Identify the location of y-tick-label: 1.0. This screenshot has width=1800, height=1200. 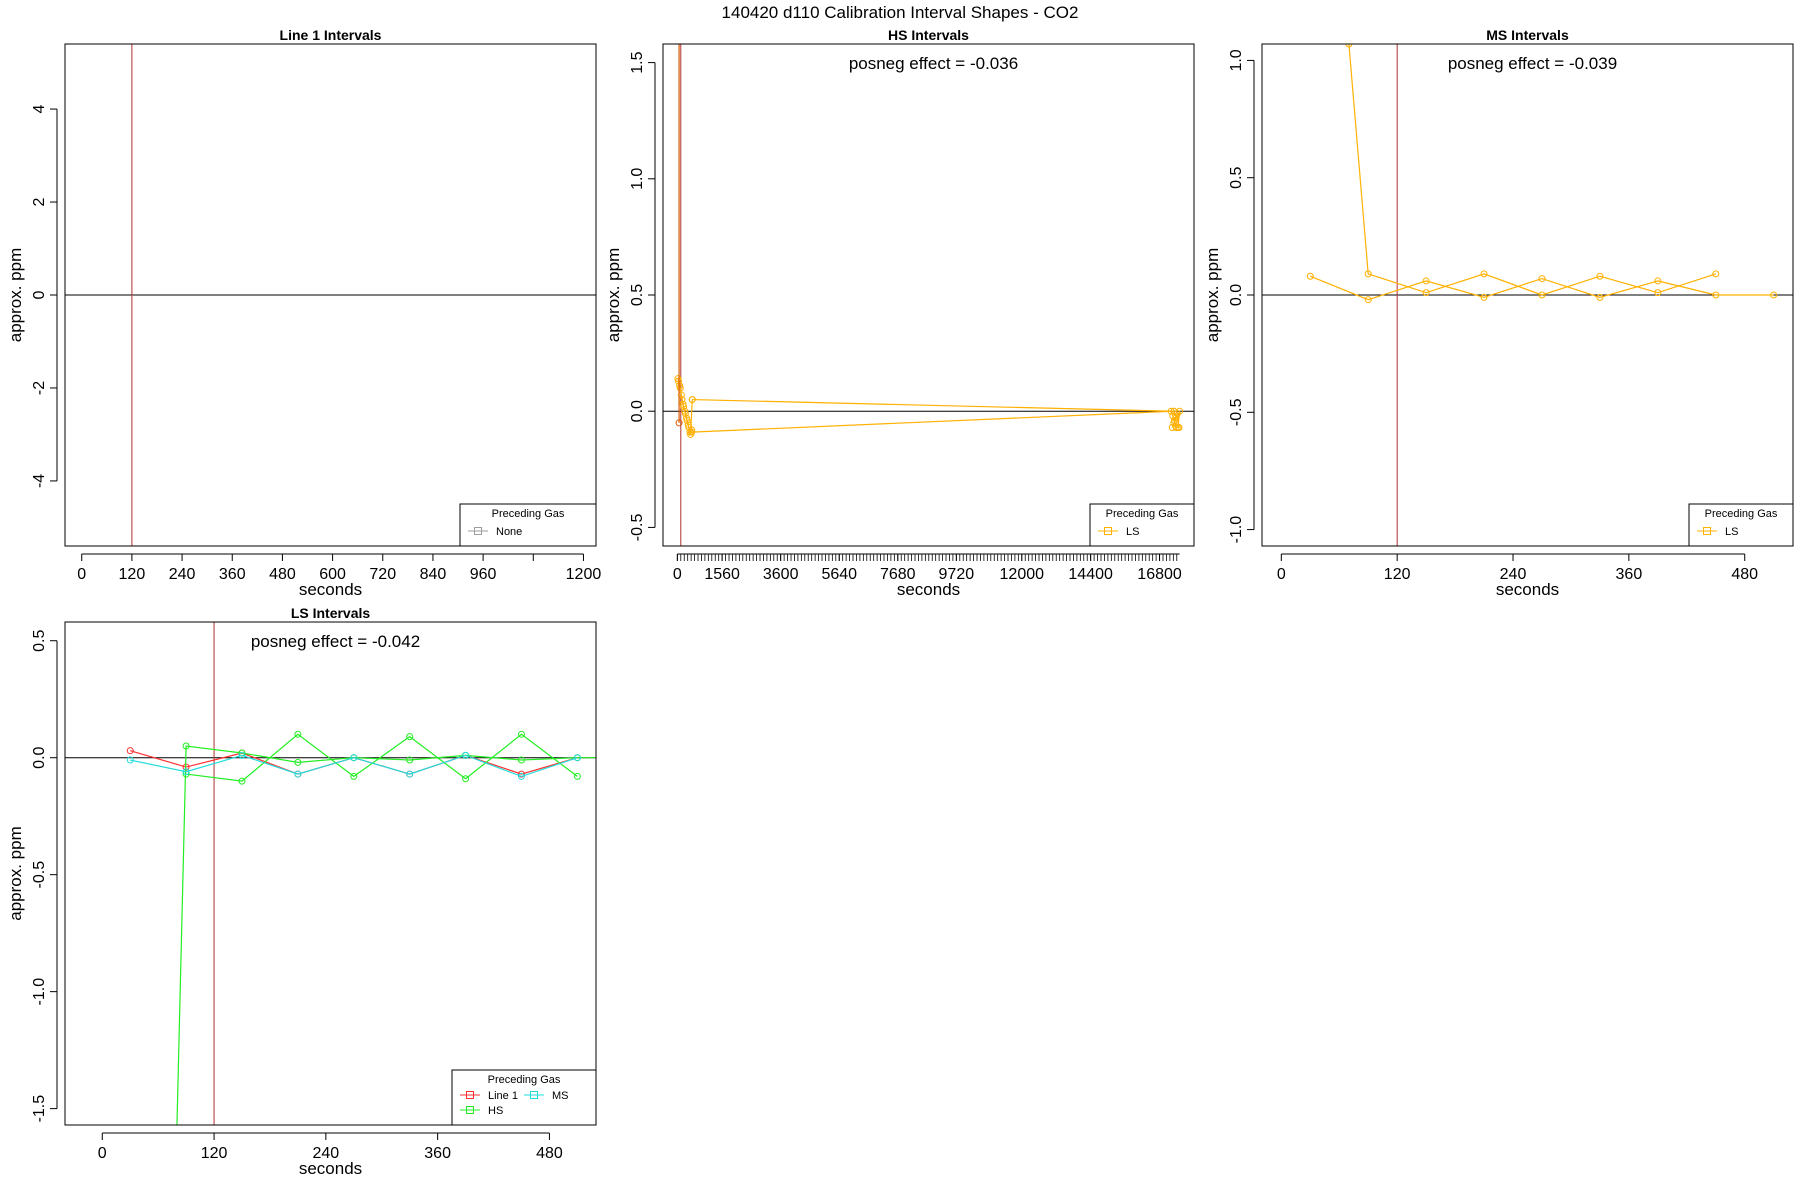
(1236, 60).